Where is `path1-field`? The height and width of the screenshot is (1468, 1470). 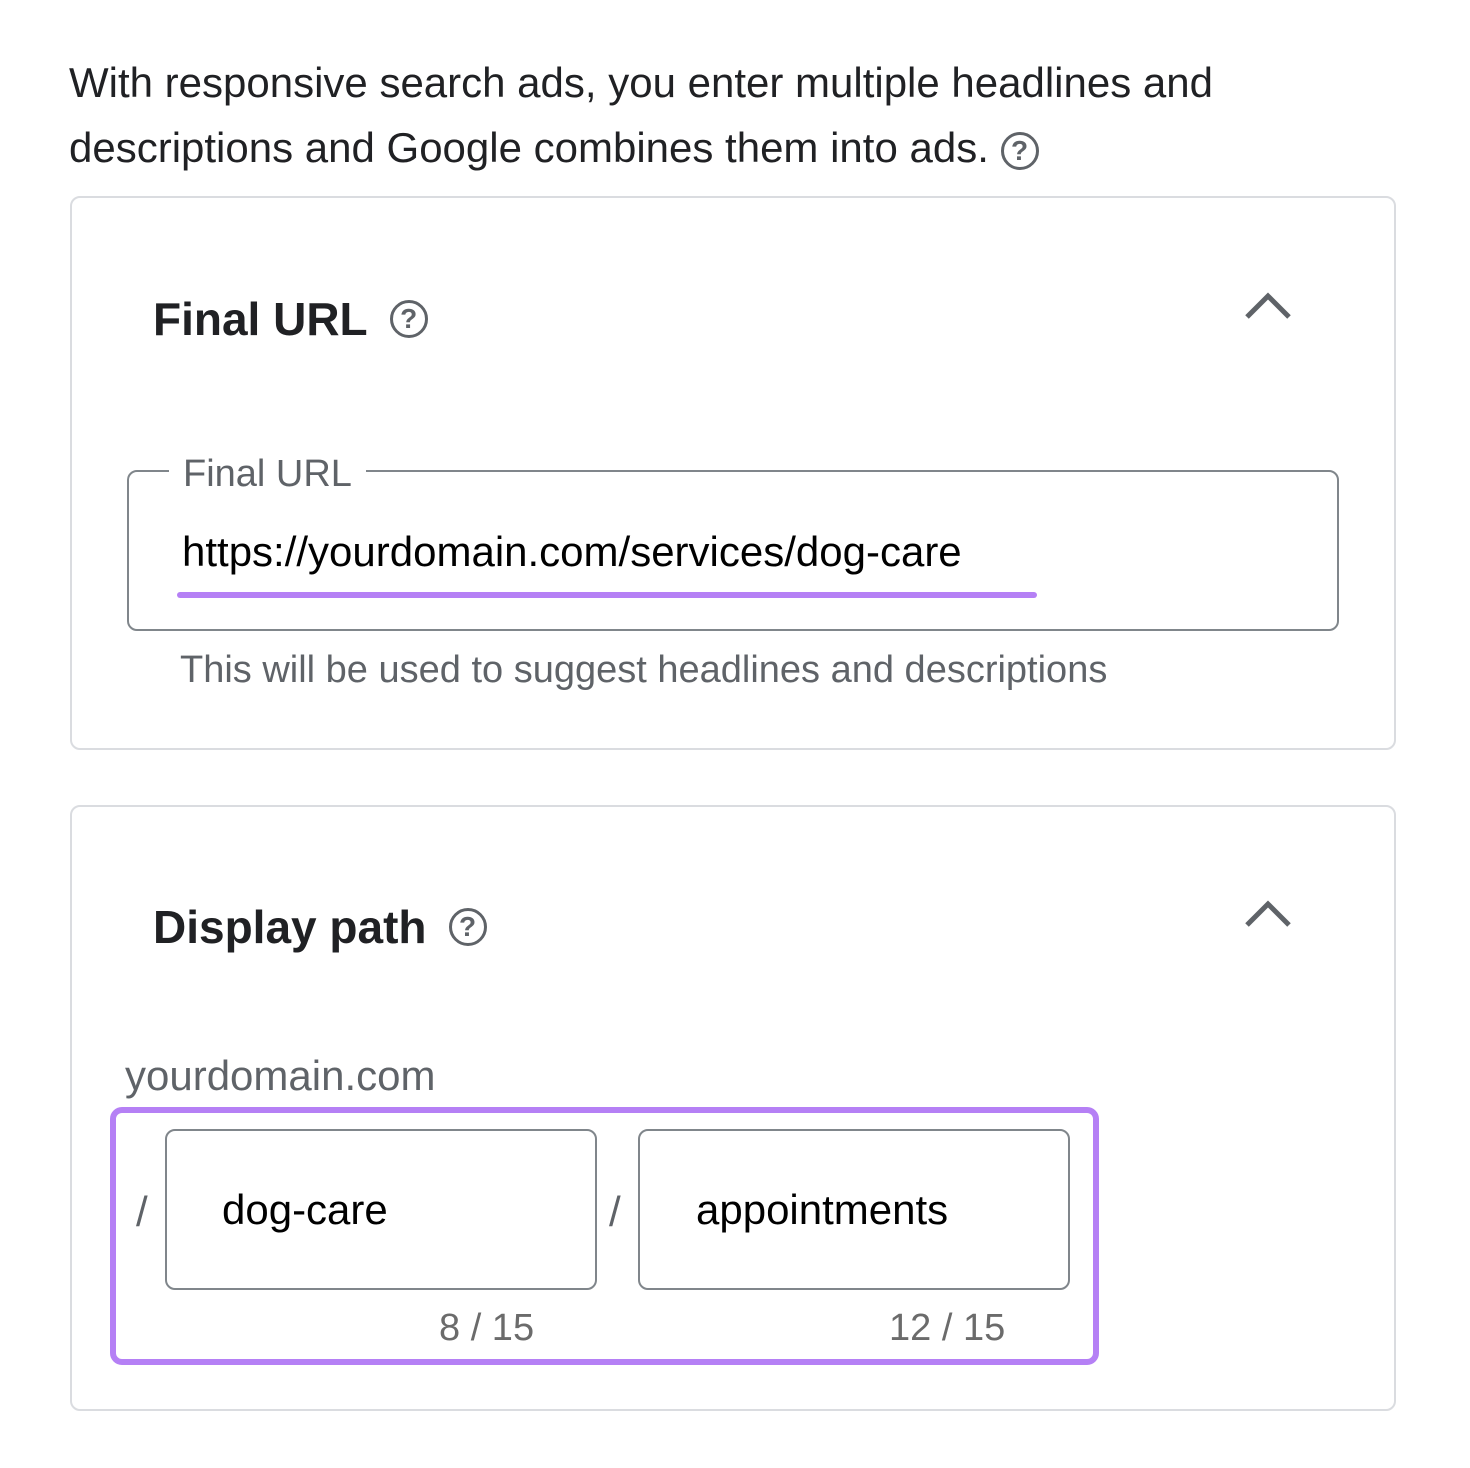 path1-field is located at coordinates (381, 1209).